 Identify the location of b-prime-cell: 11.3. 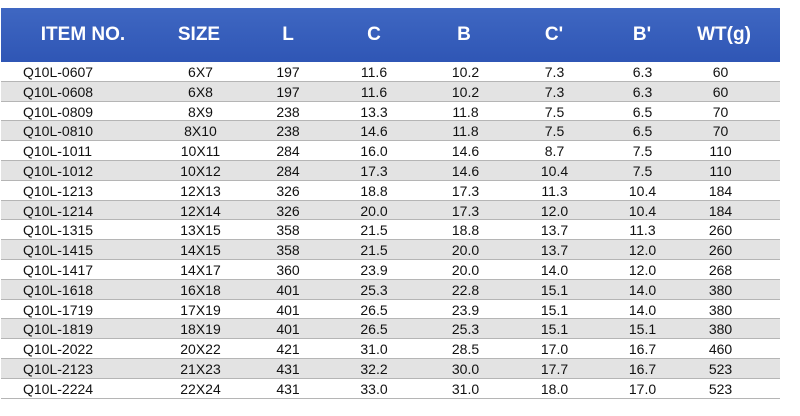
(642, 230).